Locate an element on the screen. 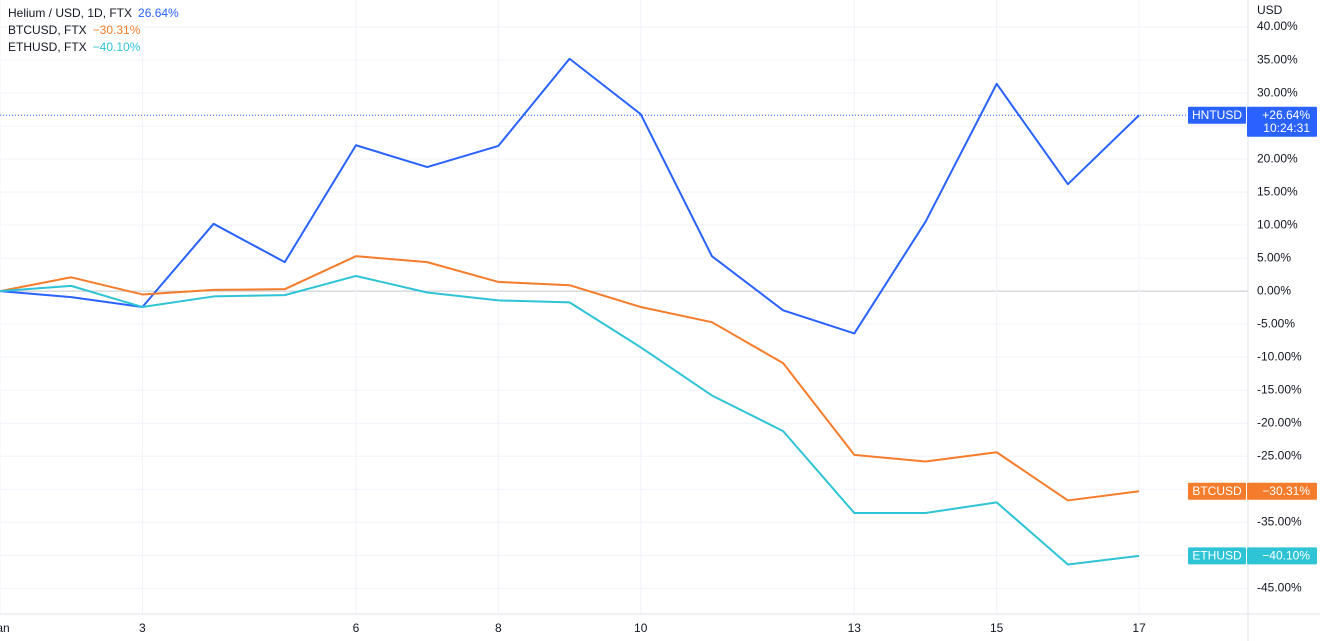 This screenshot has height=641, width=1320. legend-entry: ETHUSD, FTX −40.10% is located at coordinates (93, 47).